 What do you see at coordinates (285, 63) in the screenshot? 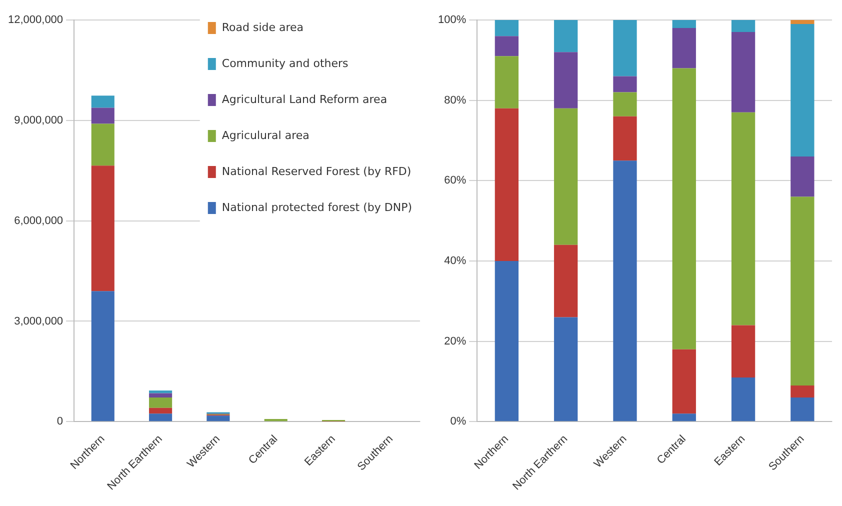
I see `legend-label: Community and others` at bounding box center [285, 63].